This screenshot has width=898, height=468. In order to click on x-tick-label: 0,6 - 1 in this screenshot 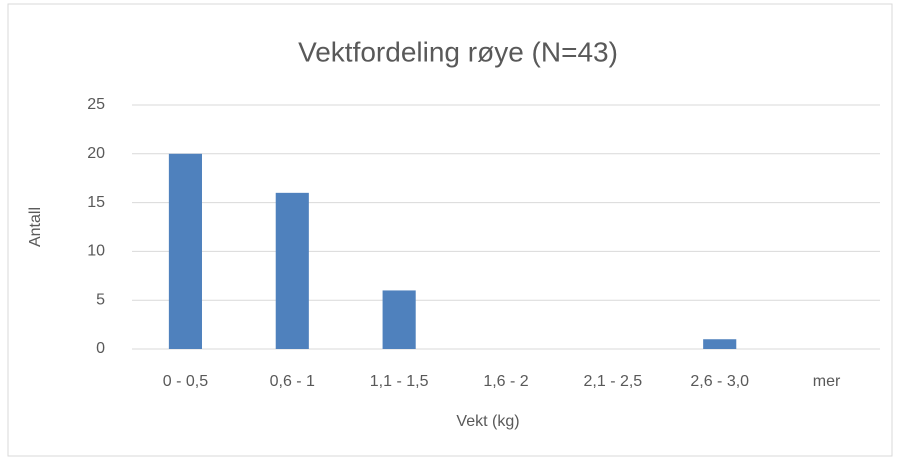, I will do `click(292, 381)`.